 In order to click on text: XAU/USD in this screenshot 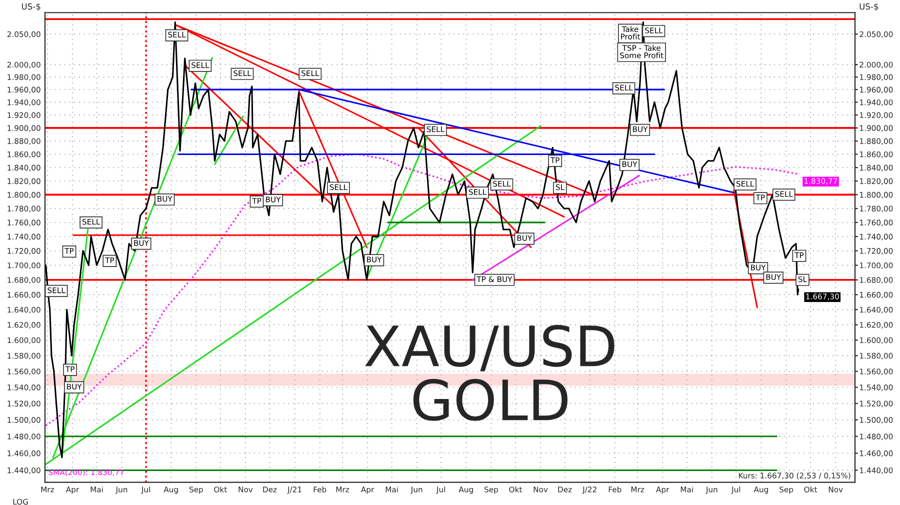, I will do `click(489, 348)`.